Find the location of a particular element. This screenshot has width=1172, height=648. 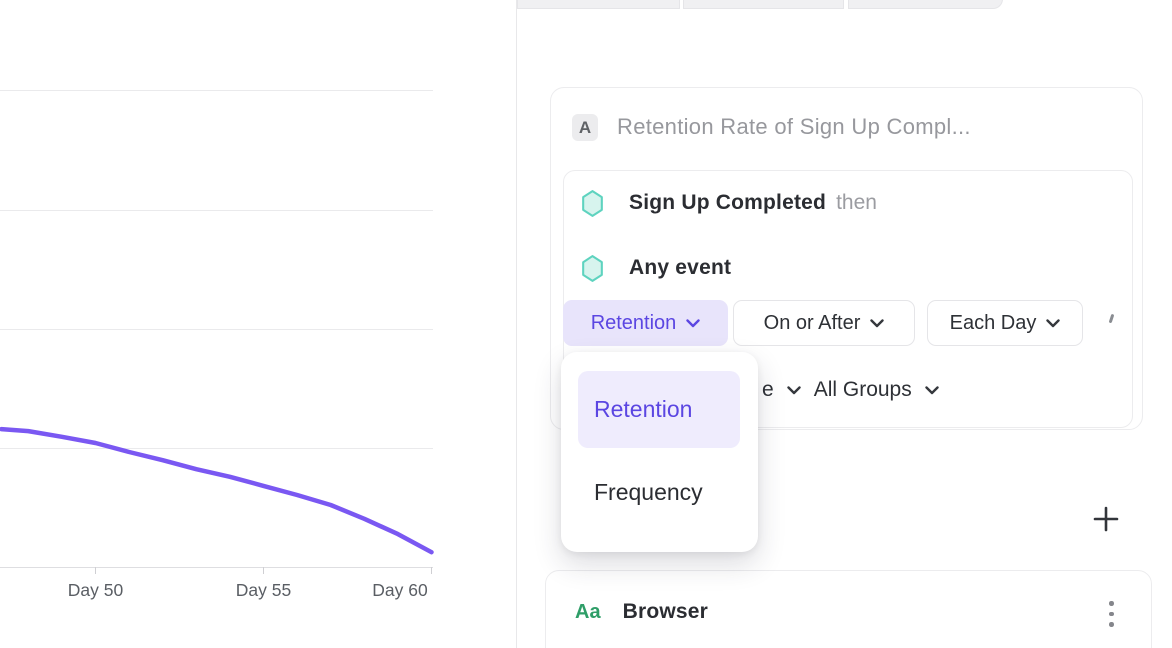

metric-label-badge: A is located at coordinates (585, 127).